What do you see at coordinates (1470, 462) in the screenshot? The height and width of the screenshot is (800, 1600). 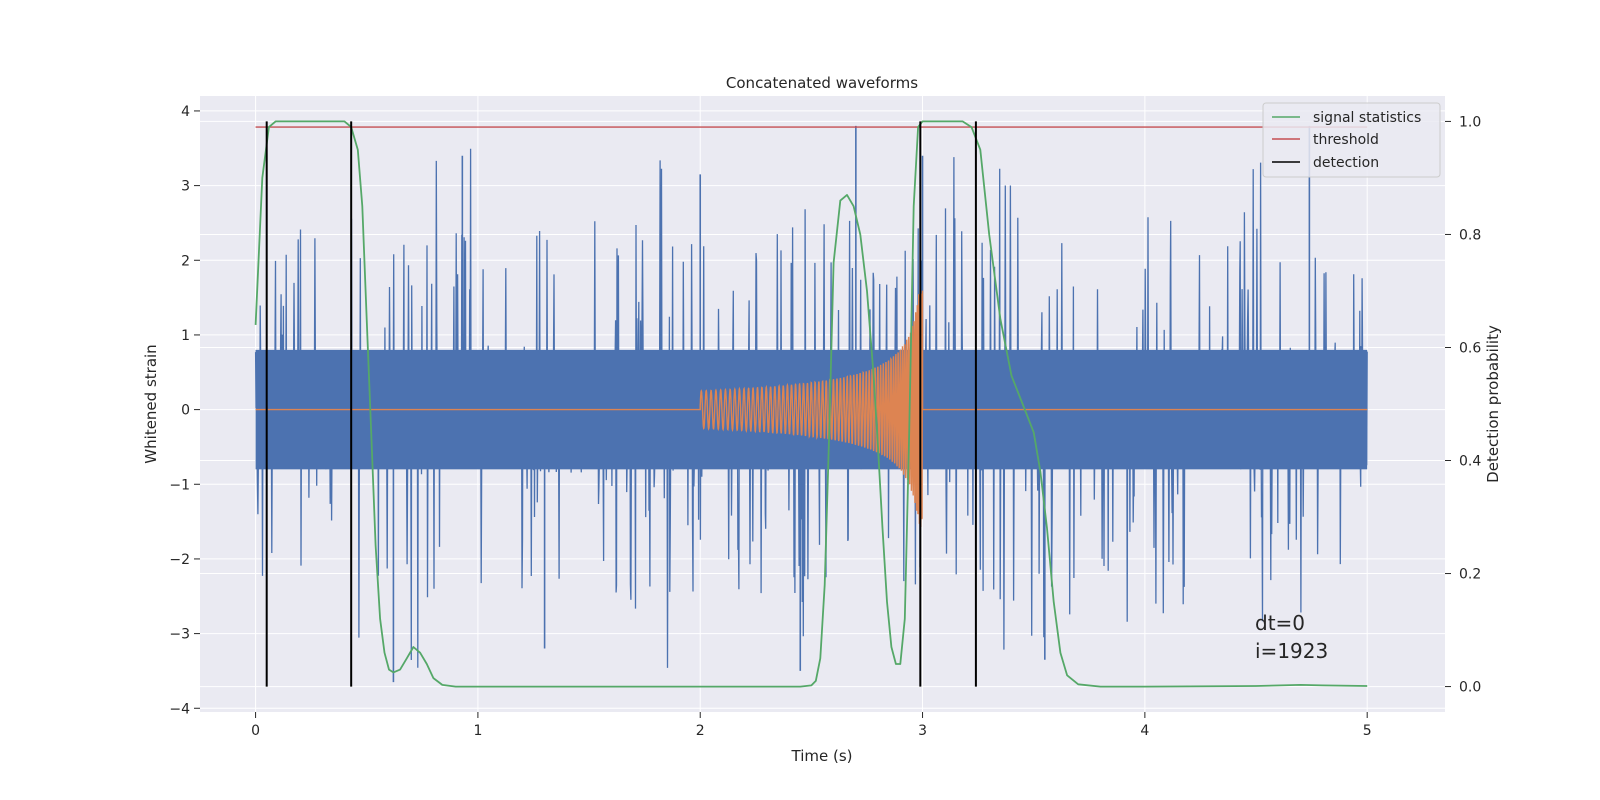 I see `y2-tick-label: 0.4` at bounding box center [1470, 462].